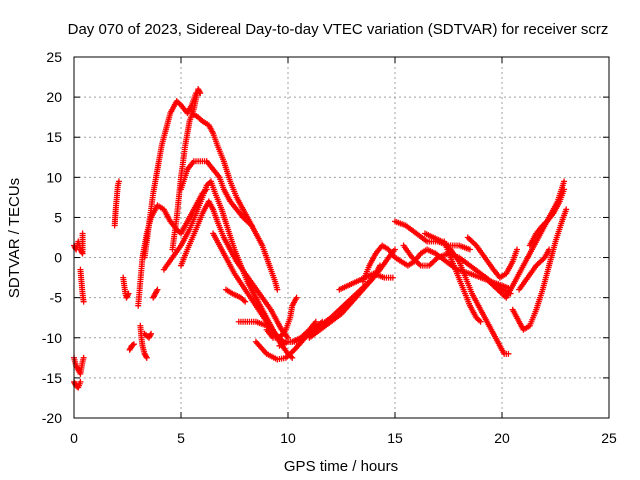 The height and width of the screenshot is (480, 640). What do you see at coordinates (345, 301) in the screenshot?
I see `series-arc-x` at bounding box center [345, 301].